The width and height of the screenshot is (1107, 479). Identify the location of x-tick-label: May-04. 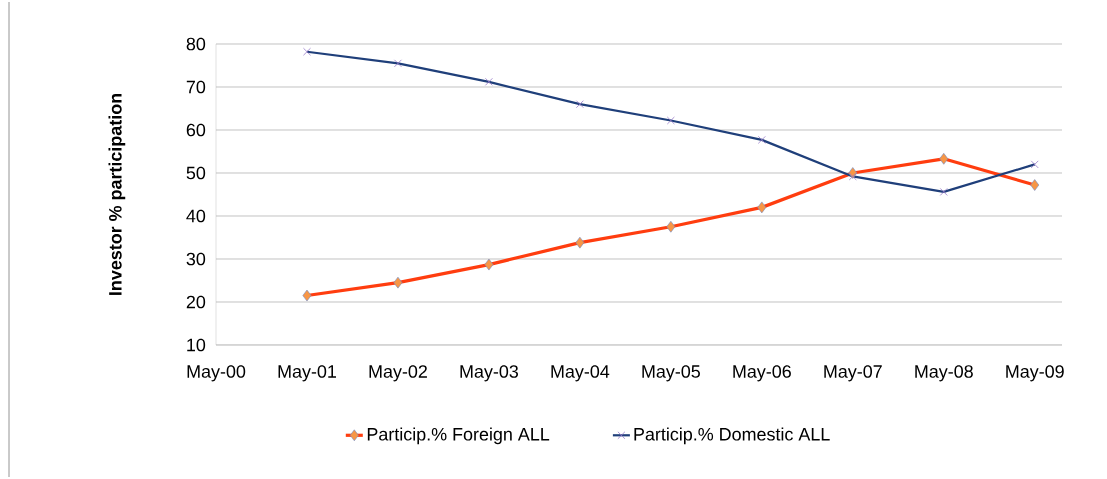
(580, 373).